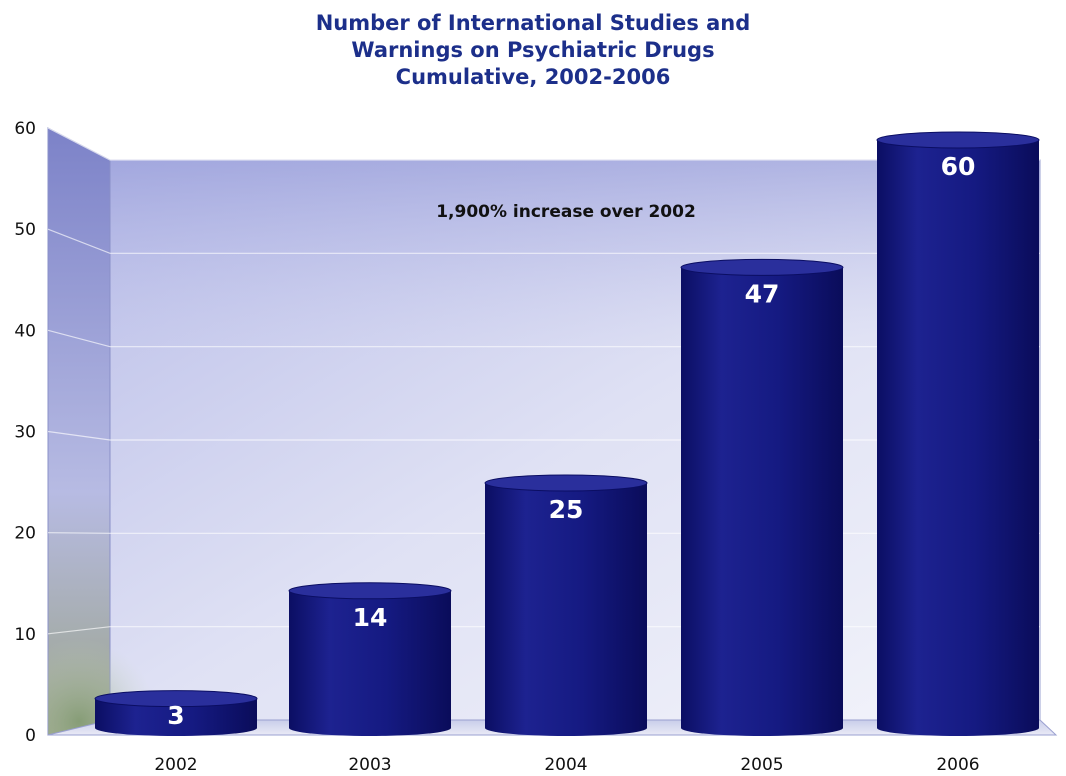  I want to click on bar: 47, so click(762, 497).